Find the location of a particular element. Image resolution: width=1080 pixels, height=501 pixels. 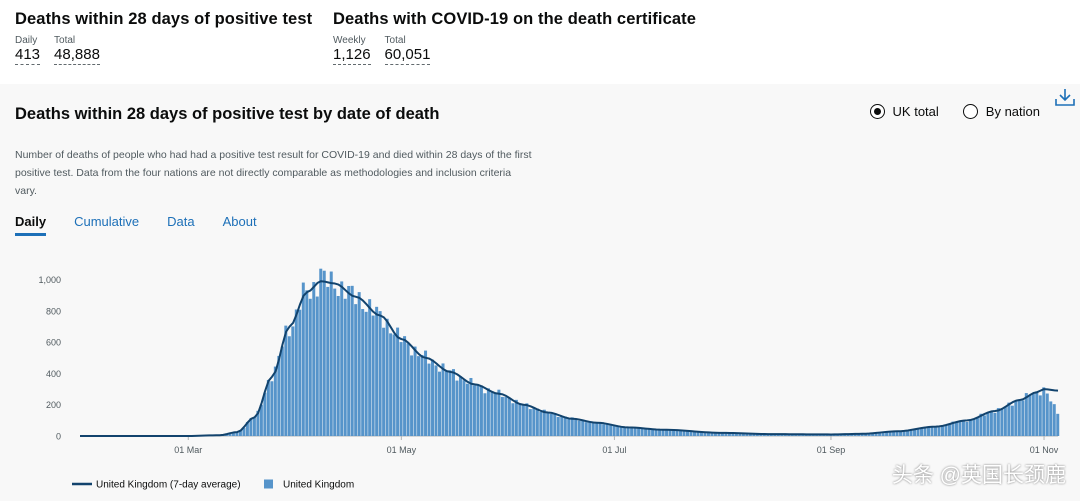

area-radio-group: UK total By nation is located at coordinates (954, 111).